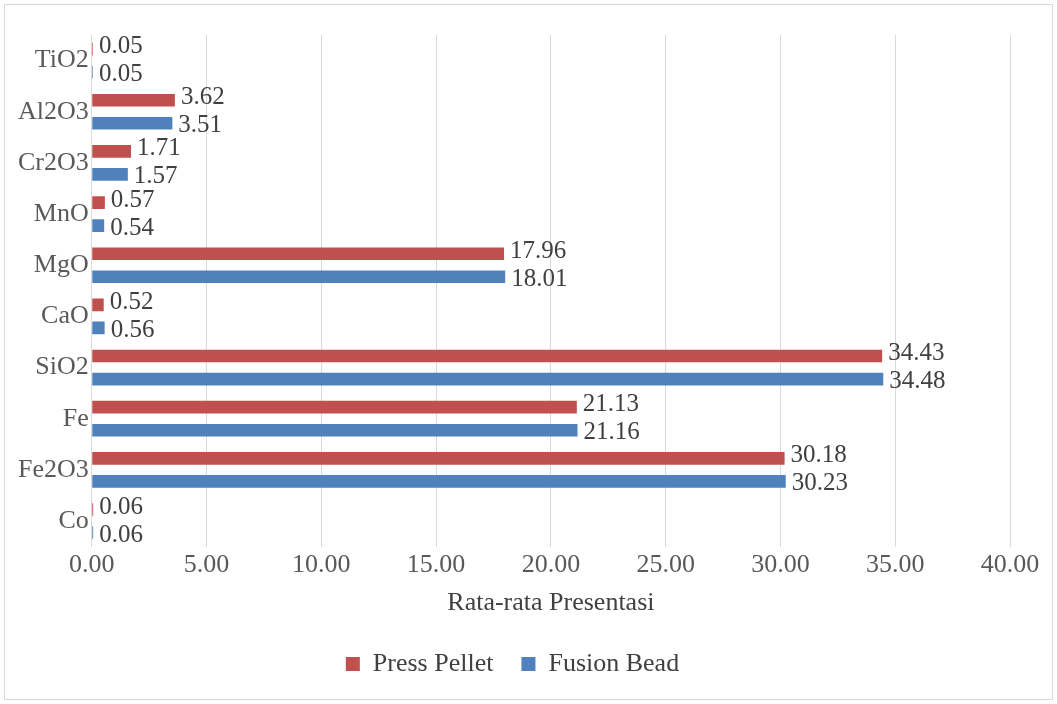 This screenshot has width=1057, height=704. What do you see at coordinates (61, 59) in the screenshot?
I see `y-tick-label: TiO2` at bounding box center [61, 59].